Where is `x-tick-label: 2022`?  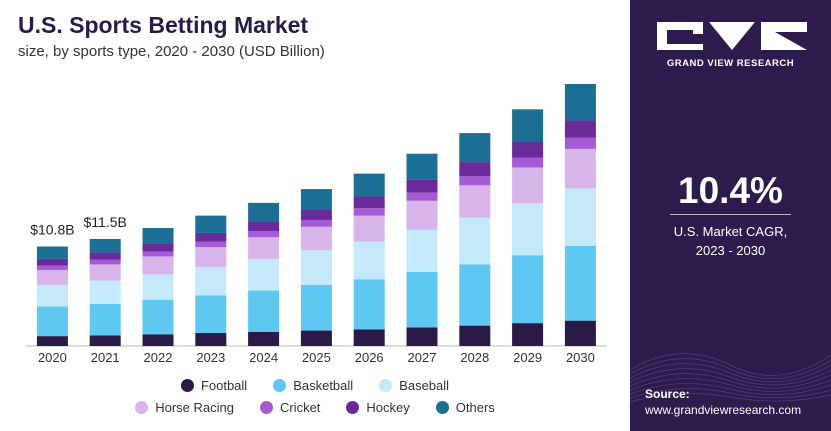 x-tick-label: 2022 is located at coordinates (158, 357).